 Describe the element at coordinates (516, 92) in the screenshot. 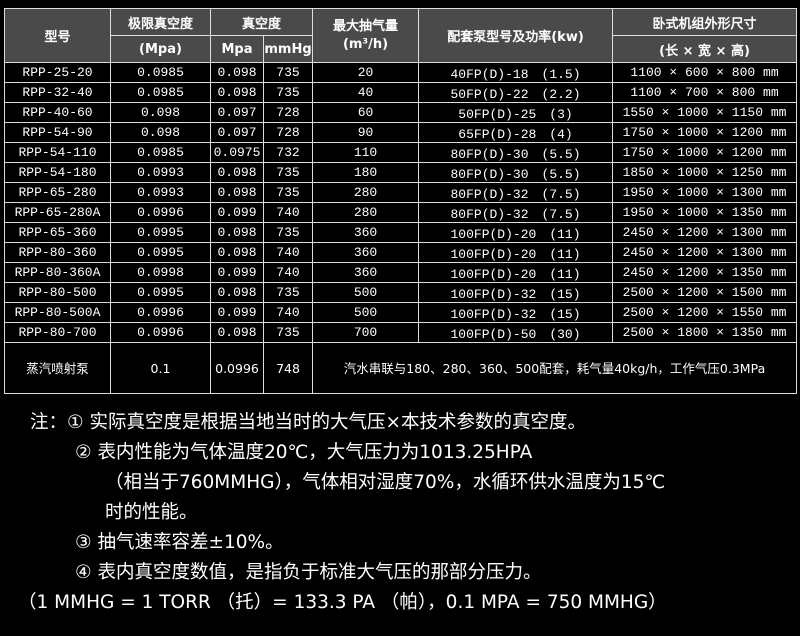

I see `table-cell: 50FP(D)-22 (2.2)` at that location.